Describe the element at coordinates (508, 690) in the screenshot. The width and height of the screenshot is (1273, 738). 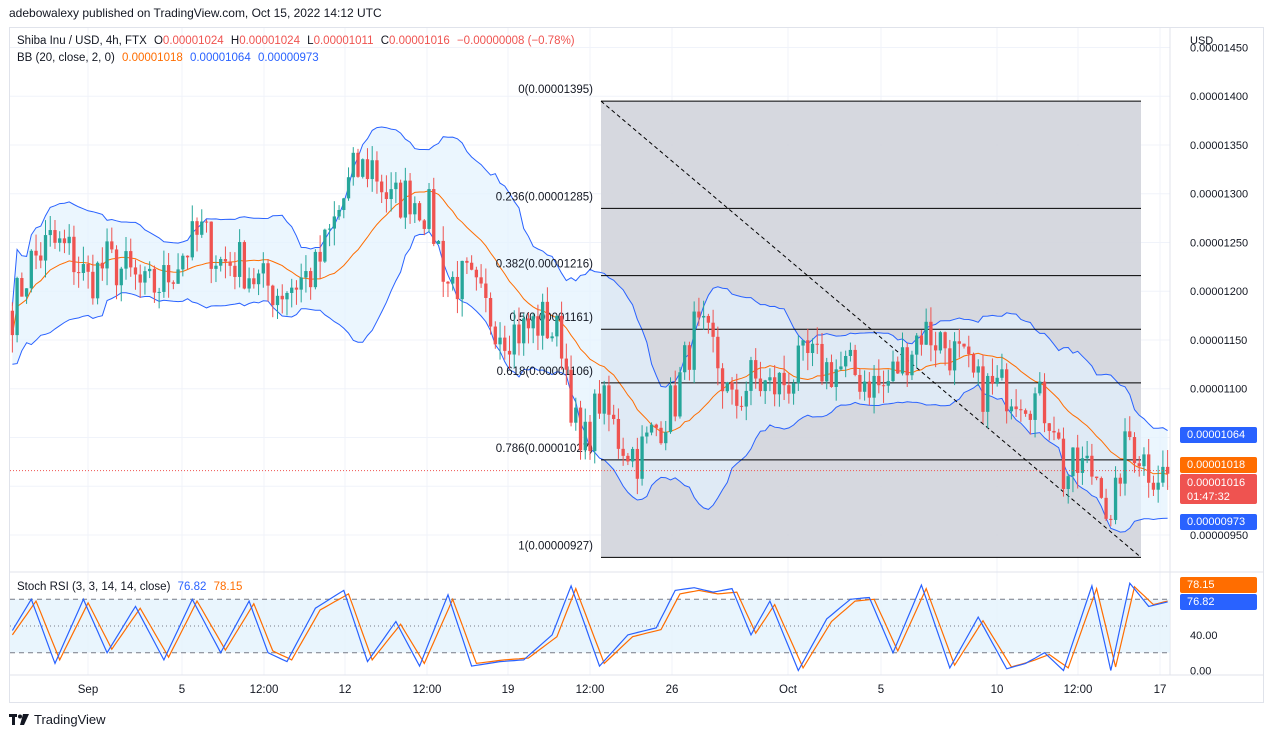
I see `time-axis-tick: 19` at that location.